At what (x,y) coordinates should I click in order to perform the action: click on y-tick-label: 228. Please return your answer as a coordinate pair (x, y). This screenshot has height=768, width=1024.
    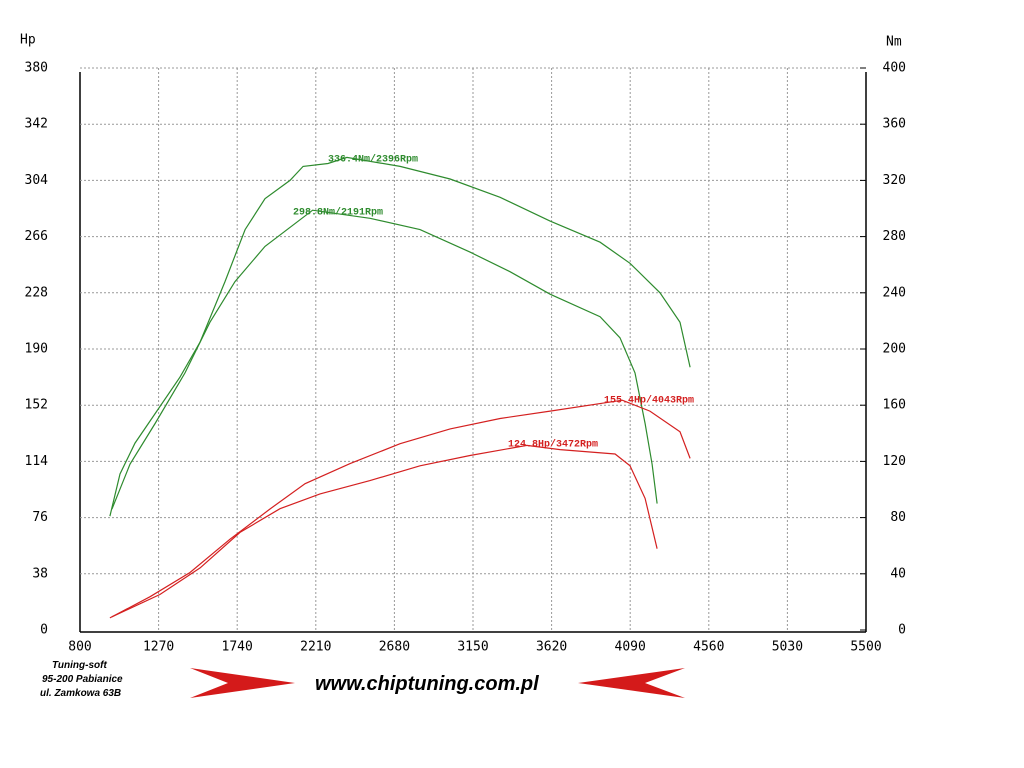
    Looking at the image, I should click on (36, 292).